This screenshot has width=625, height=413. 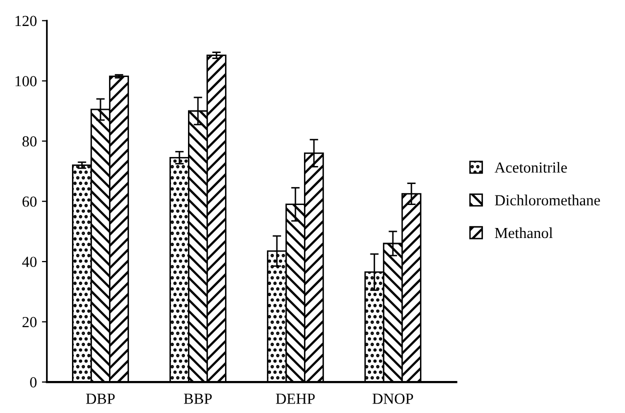 What do you see at coordinates (26, 21) in the screenshot?
I see `y-tick-label: 120` at bounding box center [26, 21].